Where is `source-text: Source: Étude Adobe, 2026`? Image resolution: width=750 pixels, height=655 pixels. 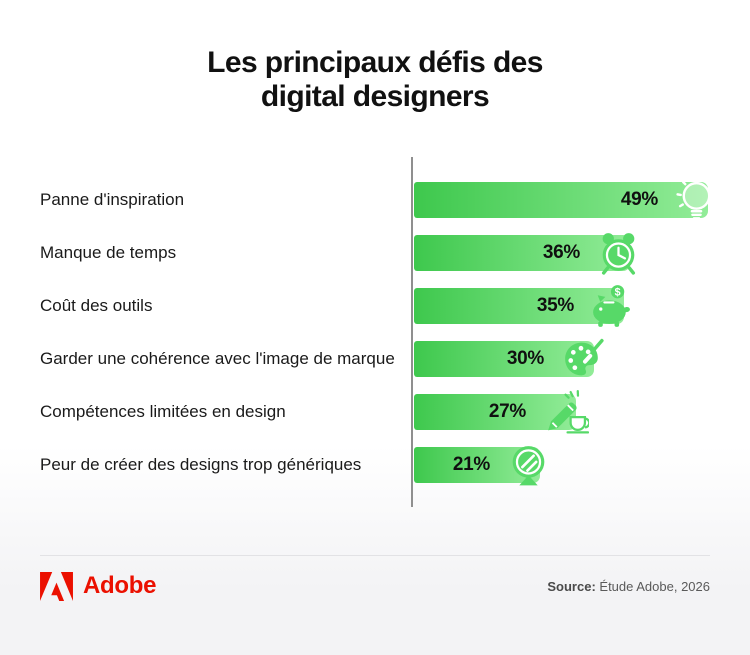 source-text: Source: Étude Adobe, 2026 is located at coordinates (628, 586).